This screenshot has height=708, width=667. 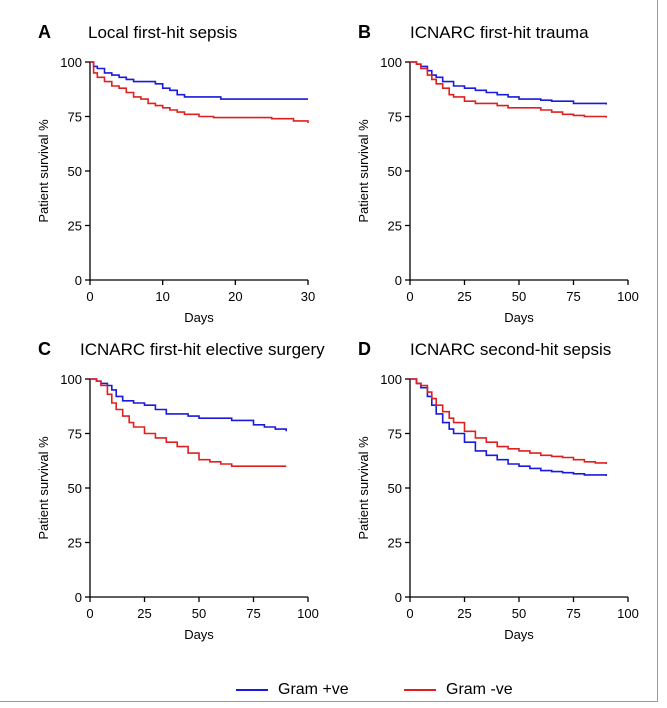 I want to click on panel-a-y-tick-label: 50, so click(x=75, y=171).